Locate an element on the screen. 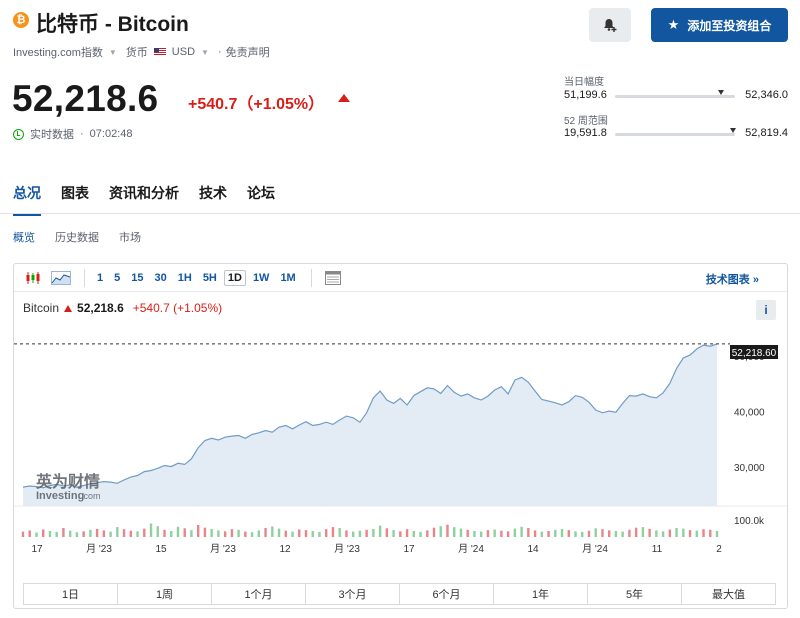 Image resolution: width=800 pixels, height=618 pixels. x-tick-label: 月 '23 is located at coordinates (347, 549).